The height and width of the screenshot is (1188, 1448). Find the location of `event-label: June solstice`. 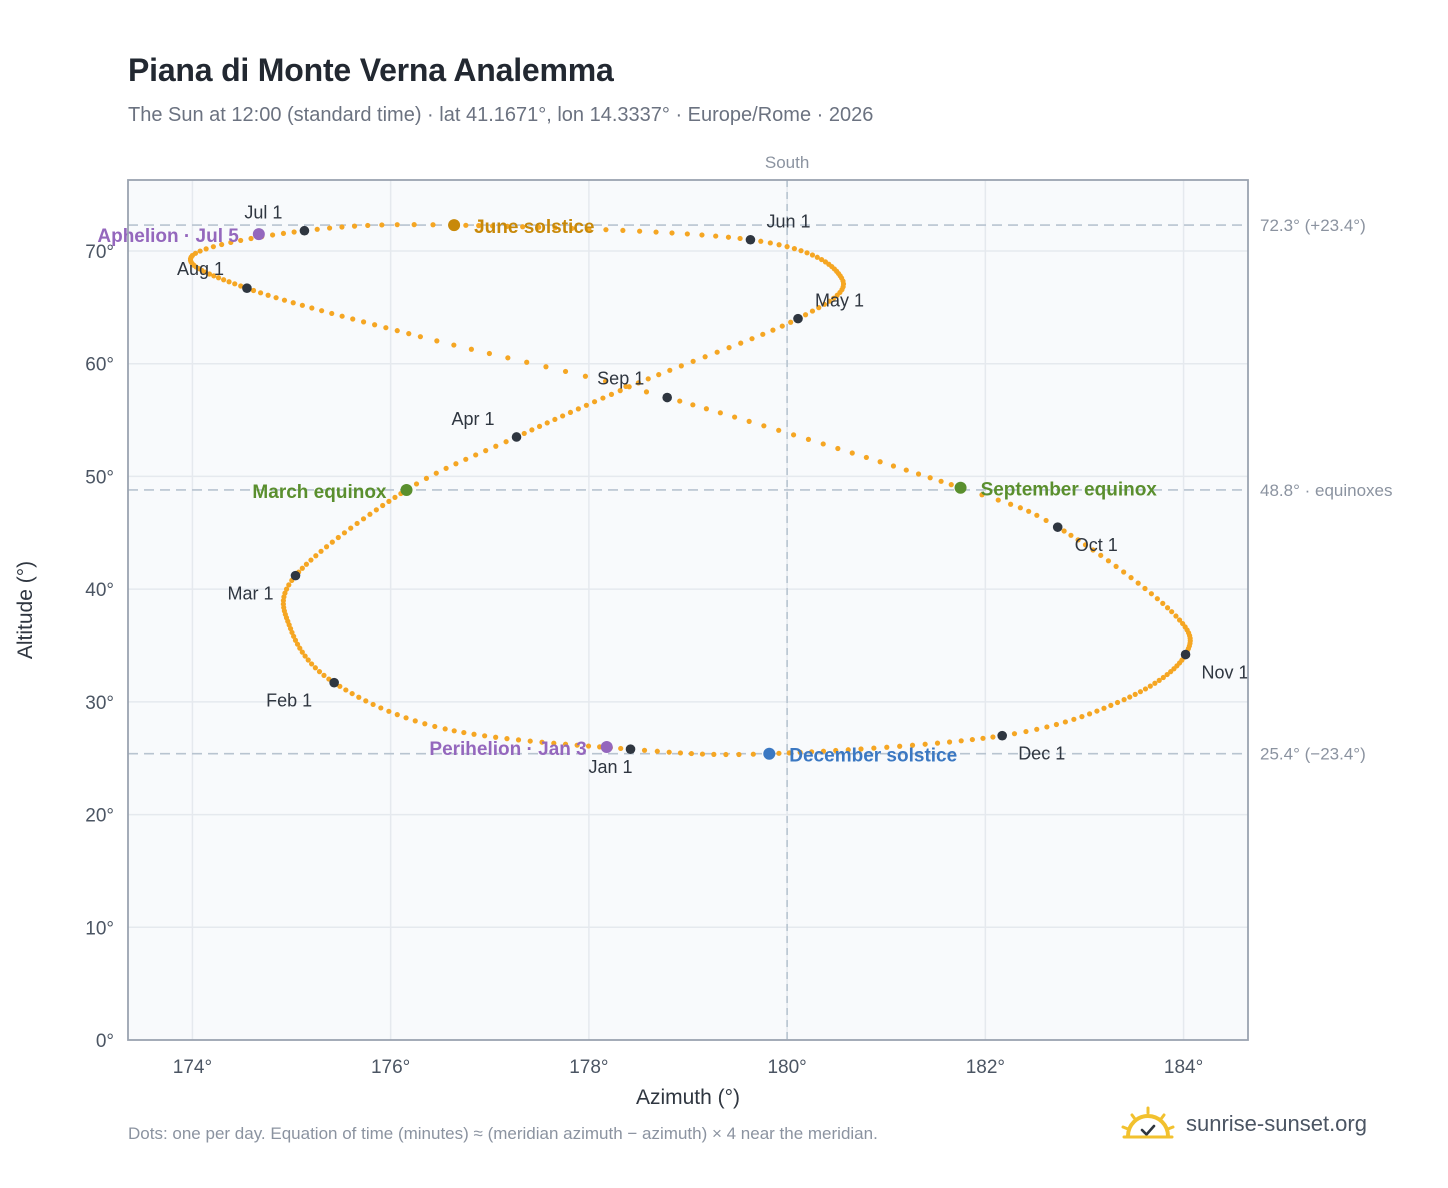

event-label: June solstice is located at coordinates (534, 227).